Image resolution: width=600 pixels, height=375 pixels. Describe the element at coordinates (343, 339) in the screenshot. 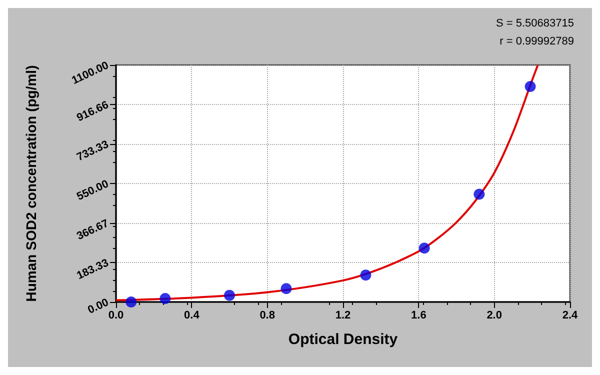

I see `x-axis-title: Optical Density` at that location.